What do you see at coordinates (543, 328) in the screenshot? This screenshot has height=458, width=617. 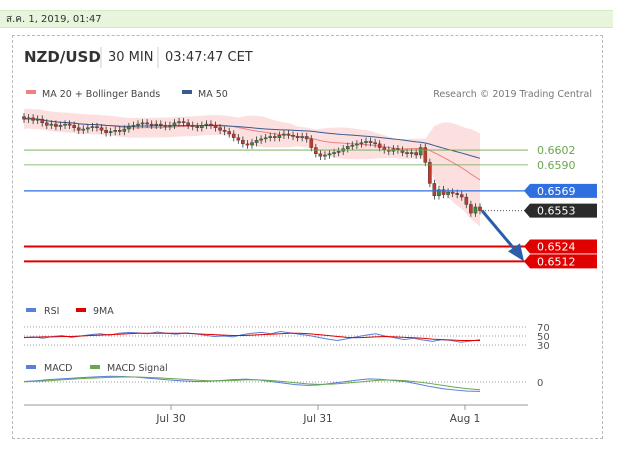 I see `rsi-level-70: 70` at bounding box center [543, 328].